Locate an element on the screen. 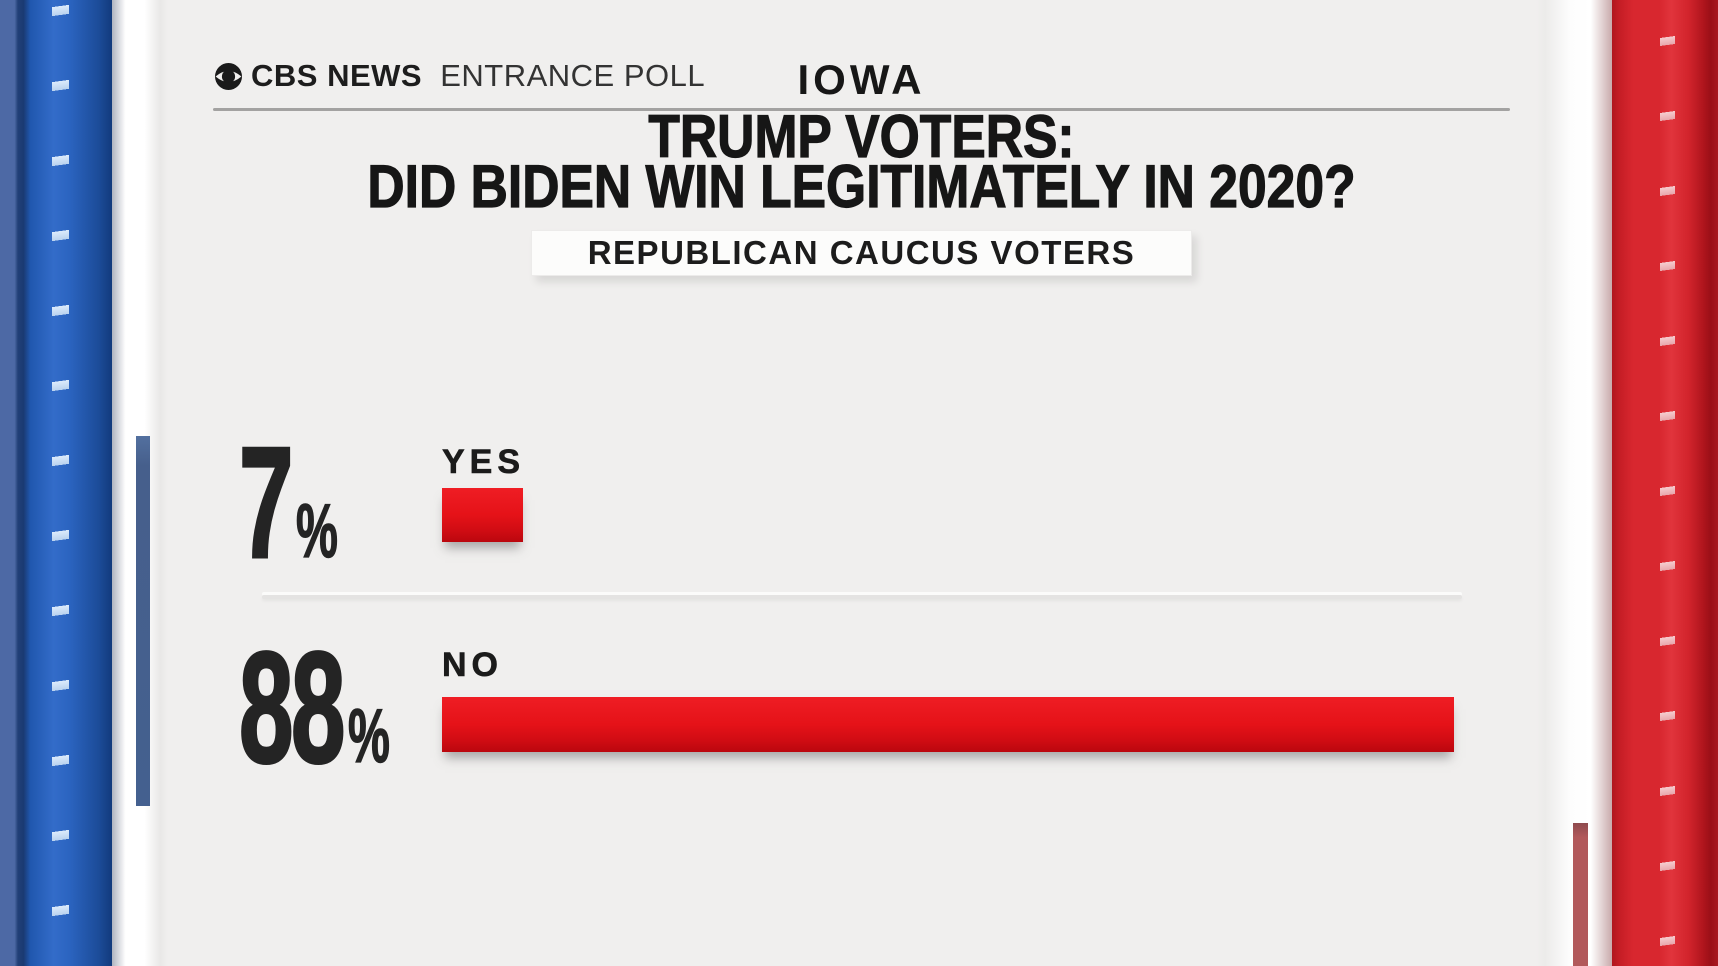  yes-percentage: 7 is located at coordinates (266, 503).